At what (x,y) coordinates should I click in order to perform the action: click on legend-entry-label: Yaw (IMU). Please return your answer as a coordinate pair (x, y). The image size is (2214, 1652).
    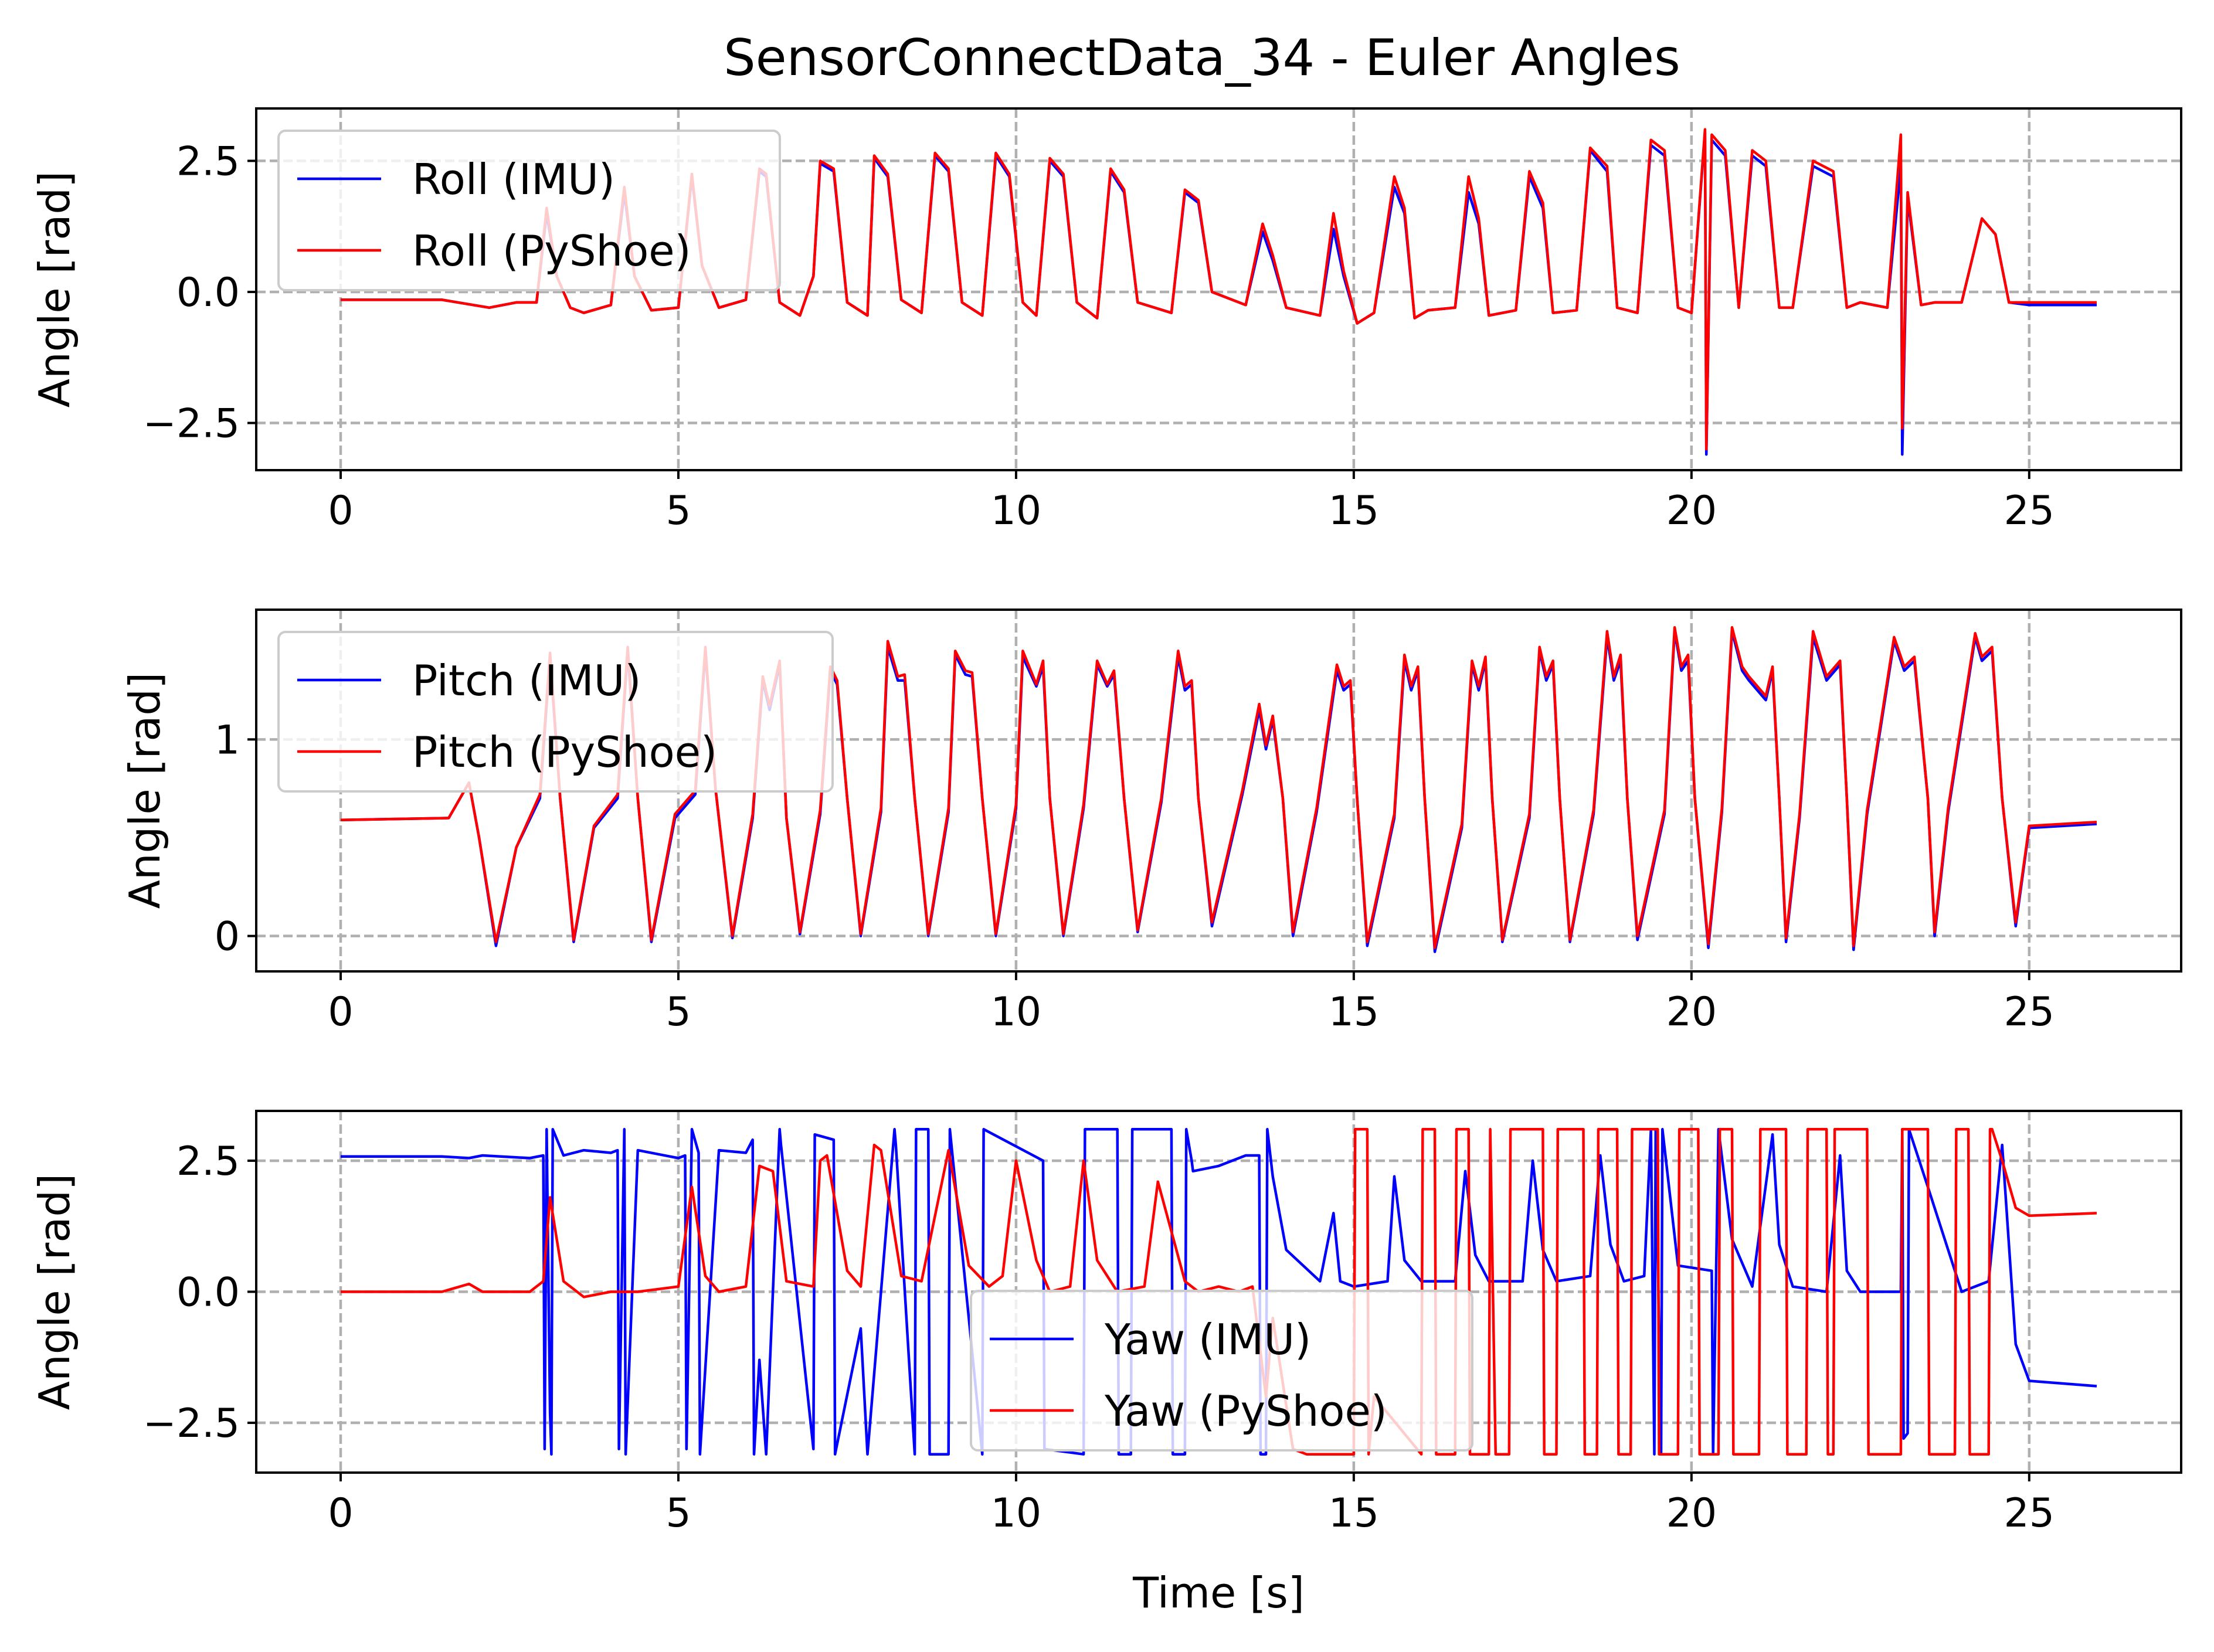
    Looking at the image, I should click on (1207, 1339).